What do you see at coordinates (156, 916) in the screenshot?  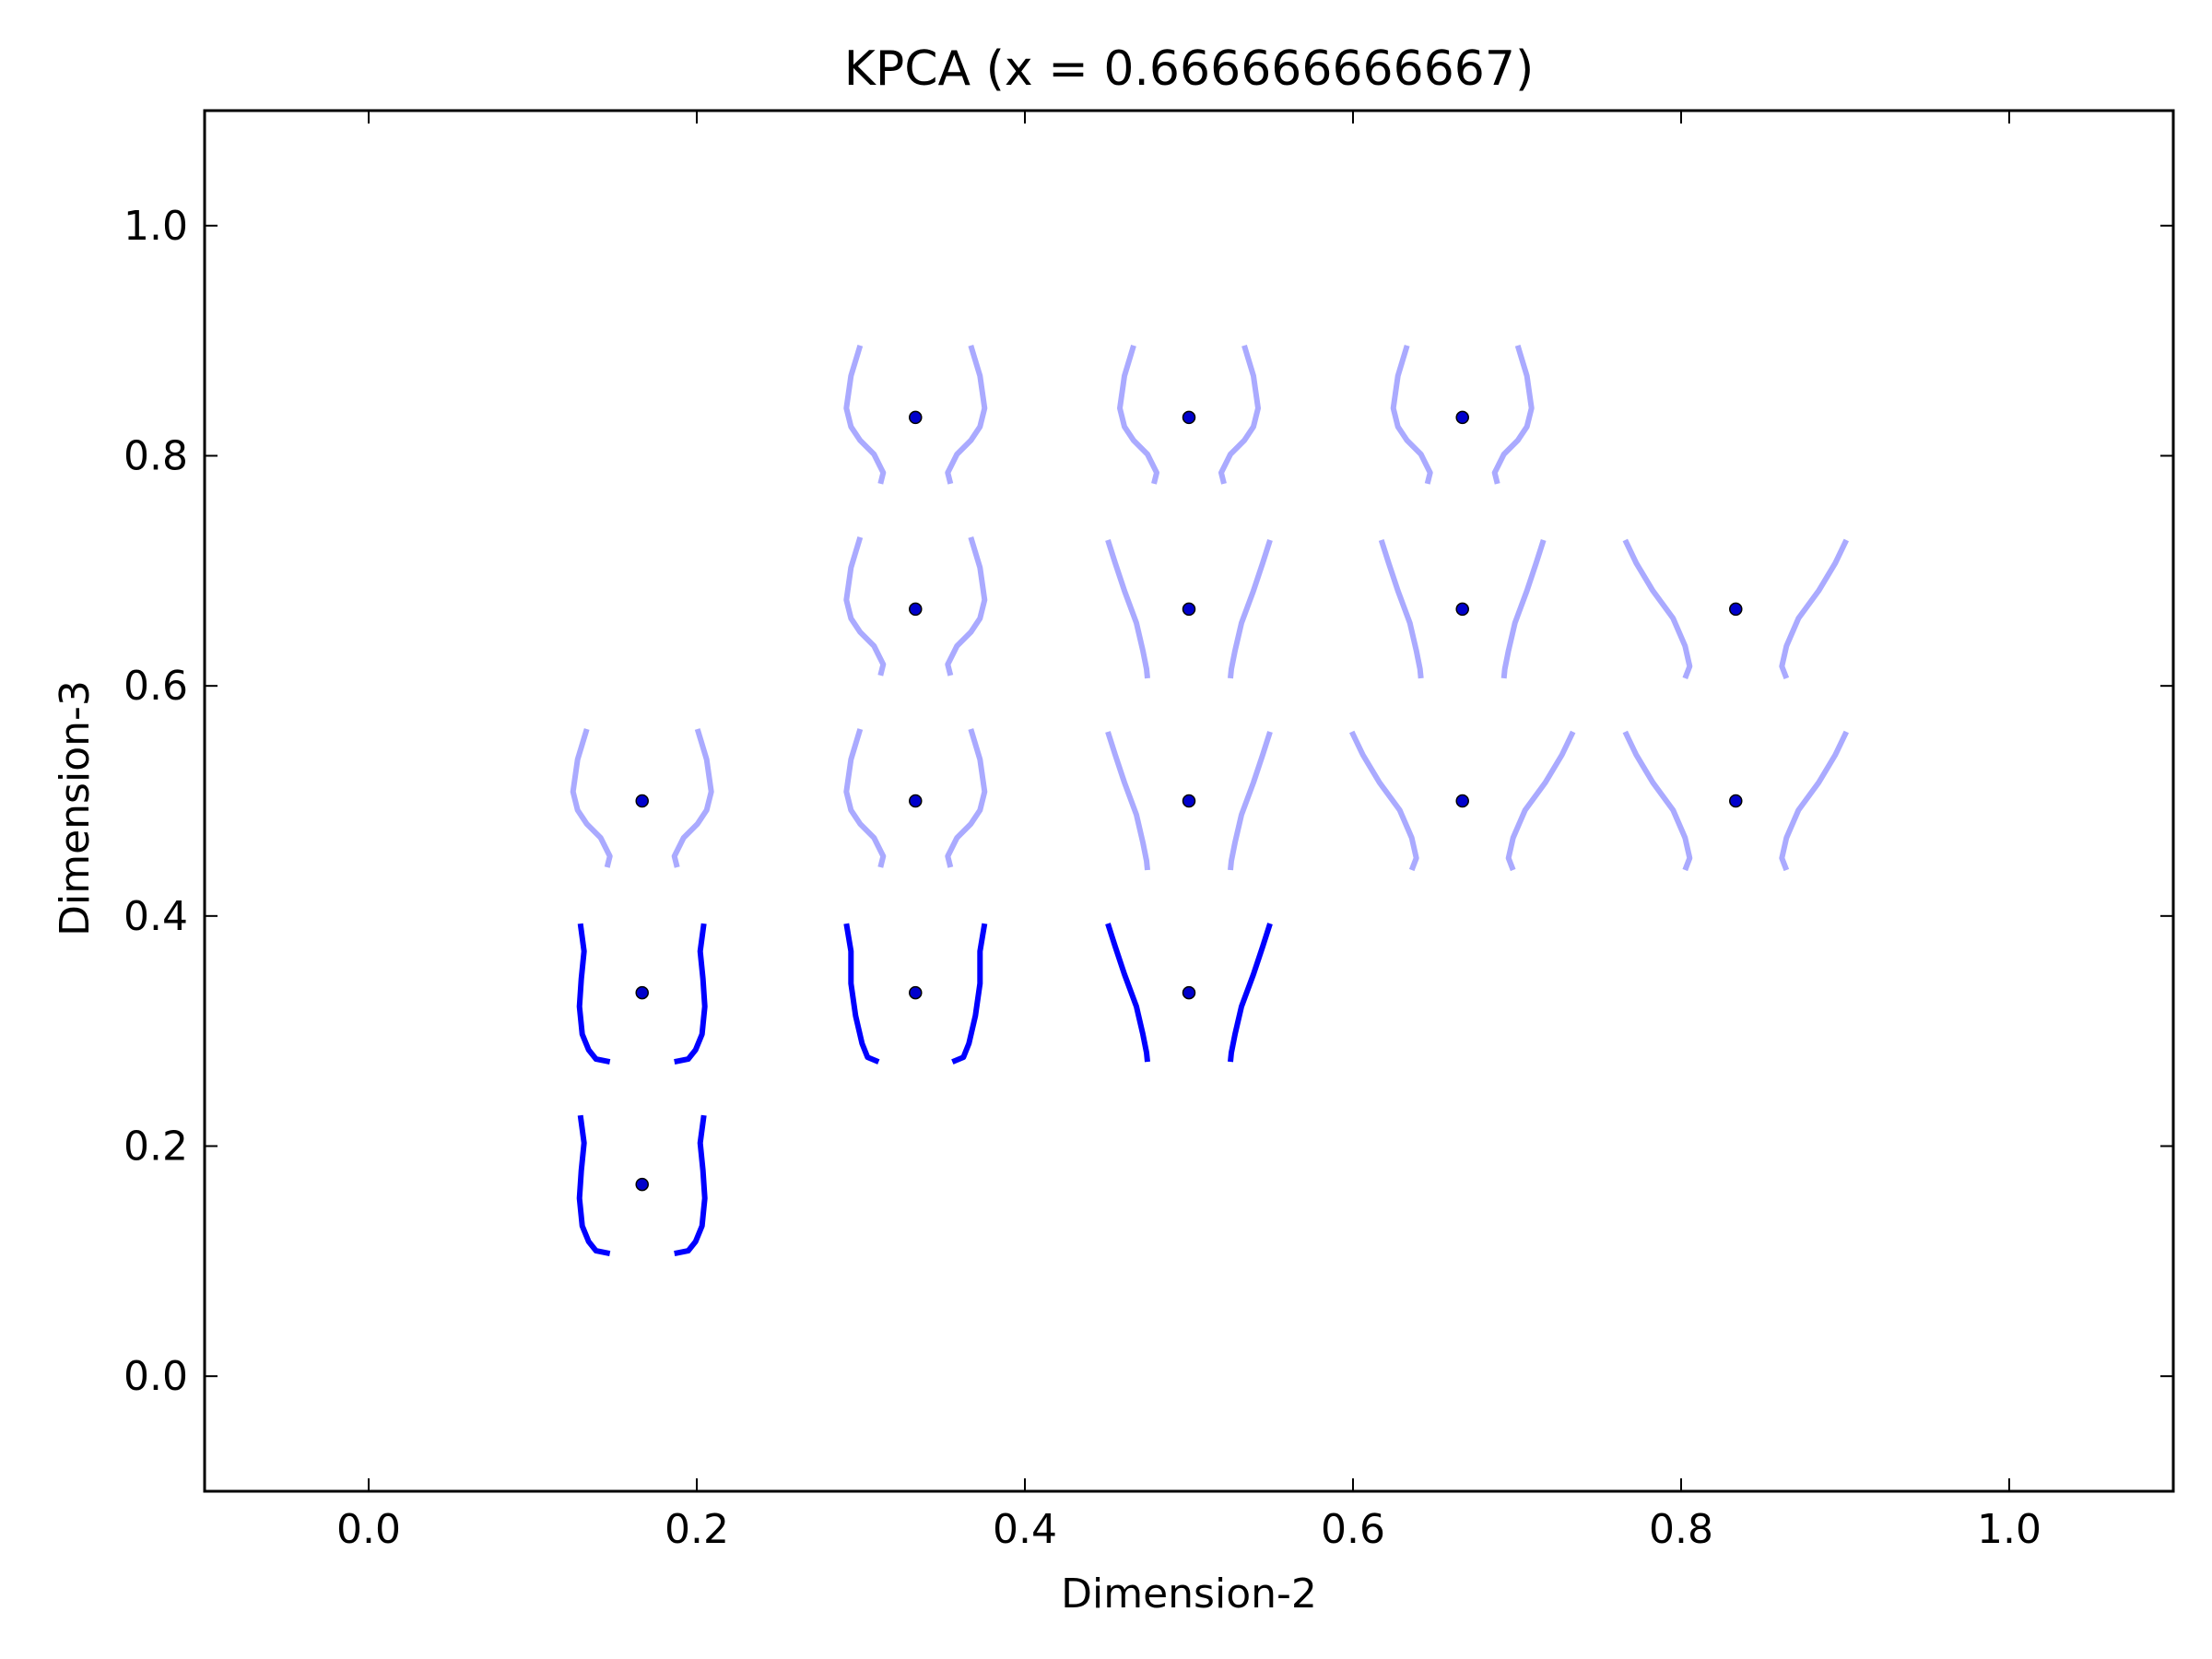 I see `y-tick-label: 0.4` at bounding box center [156, 916].